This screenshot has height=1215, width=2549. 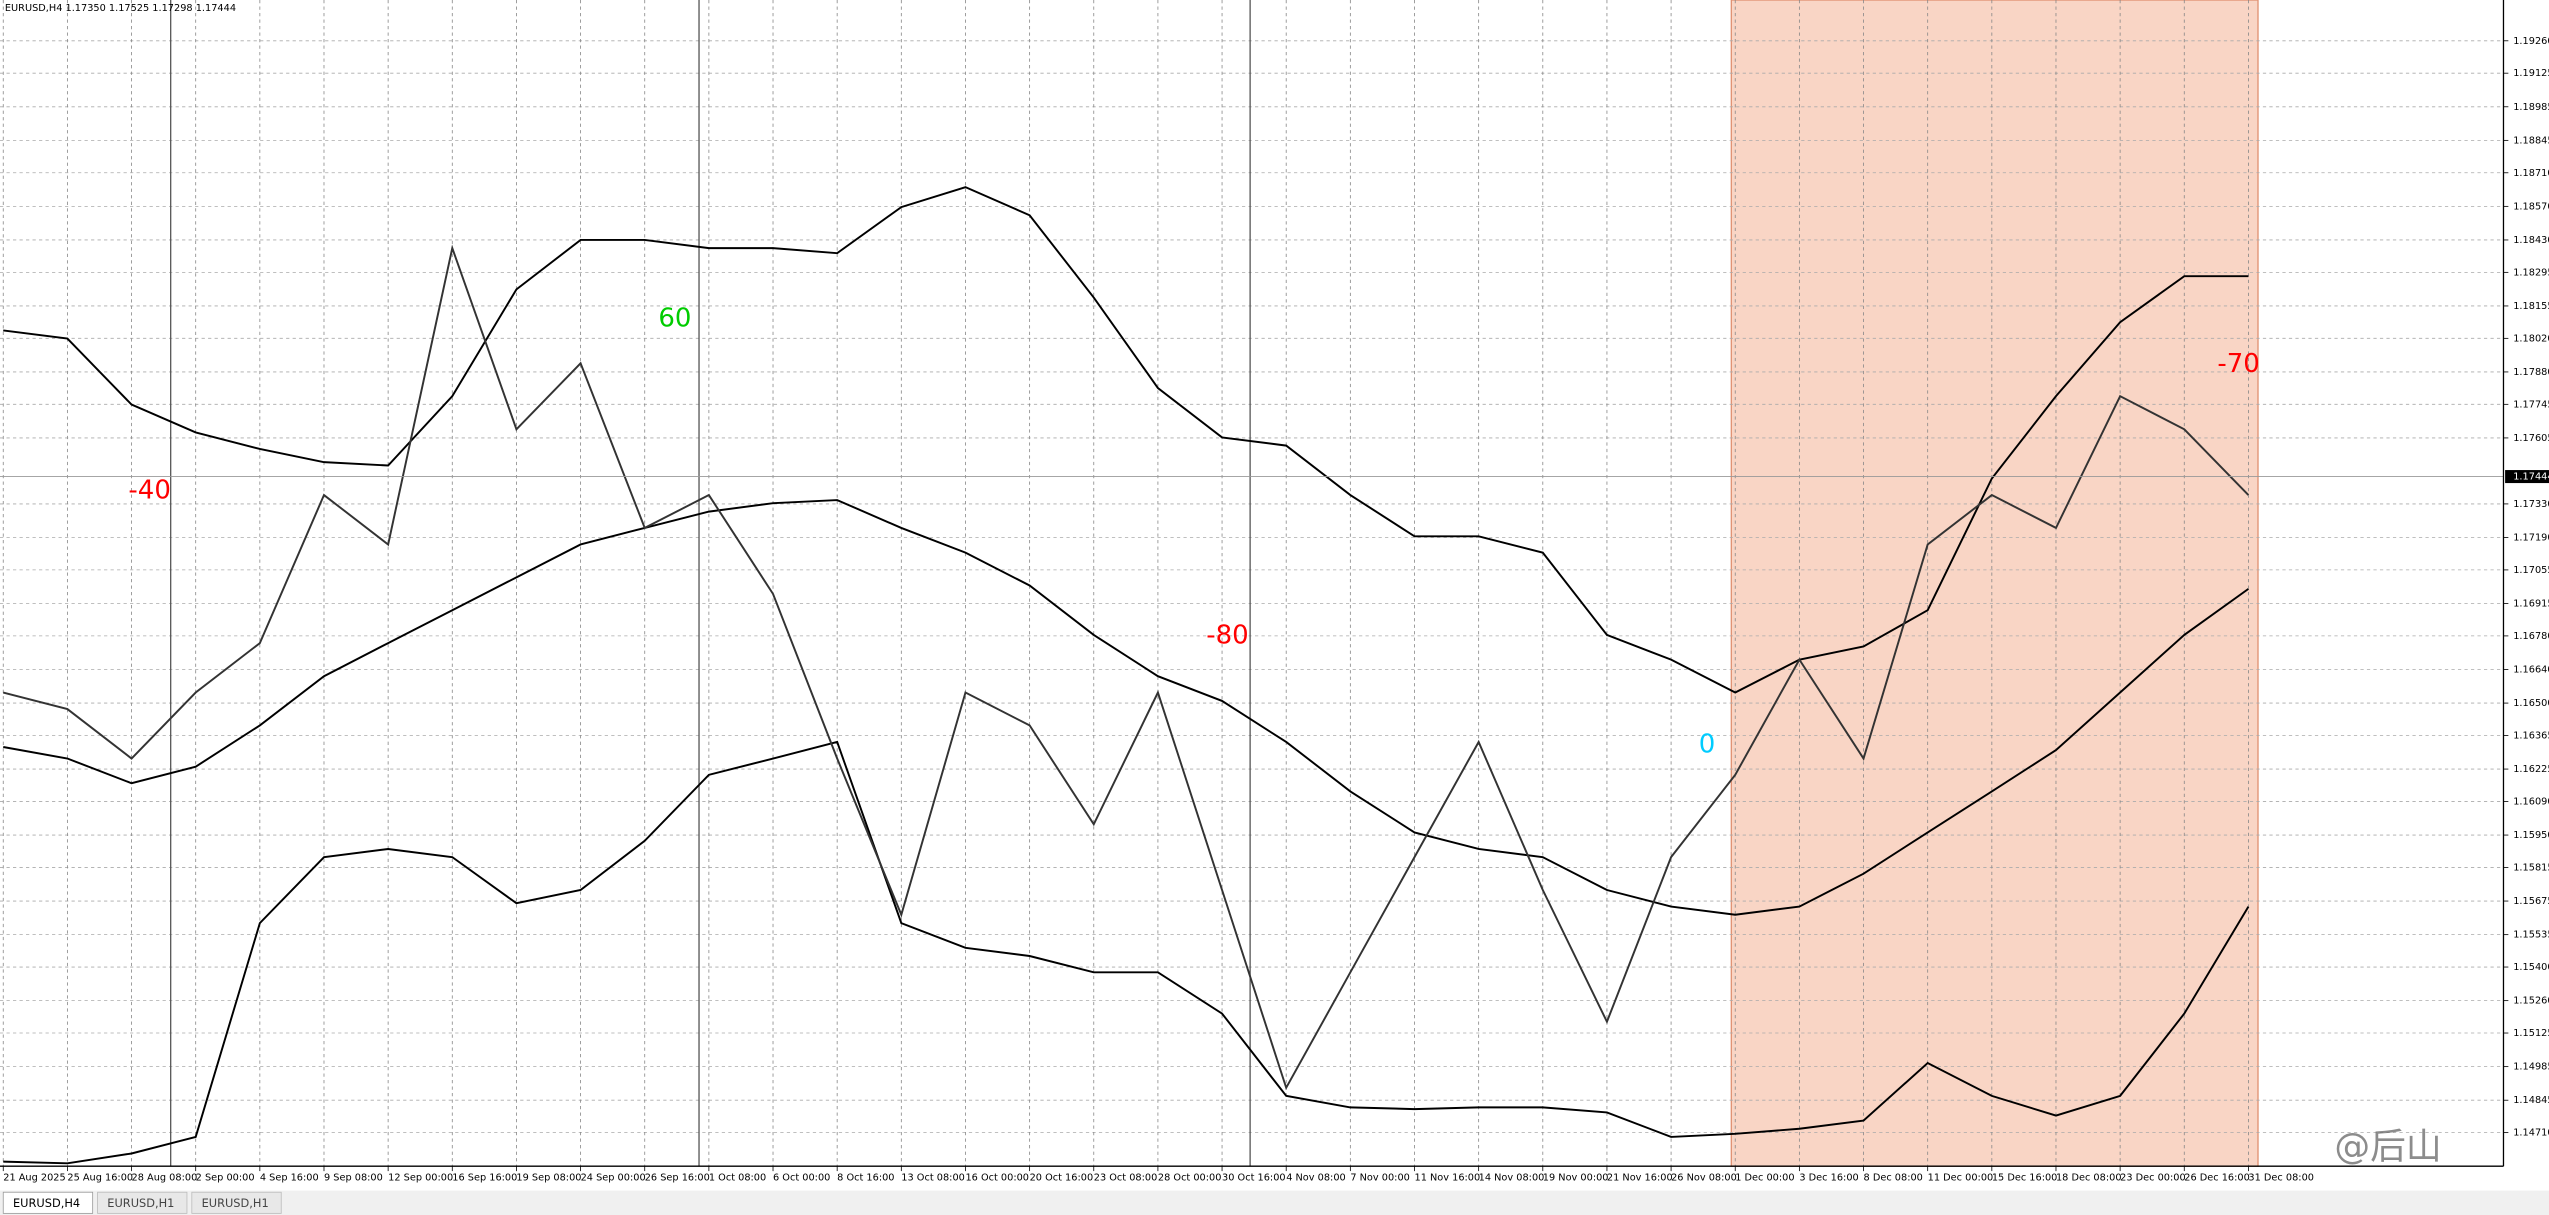 What do you see at coordinates (2531, 801) in the screenshot?
I see `y-tick-label: 1.16090` at bounding box center [2531, 801].